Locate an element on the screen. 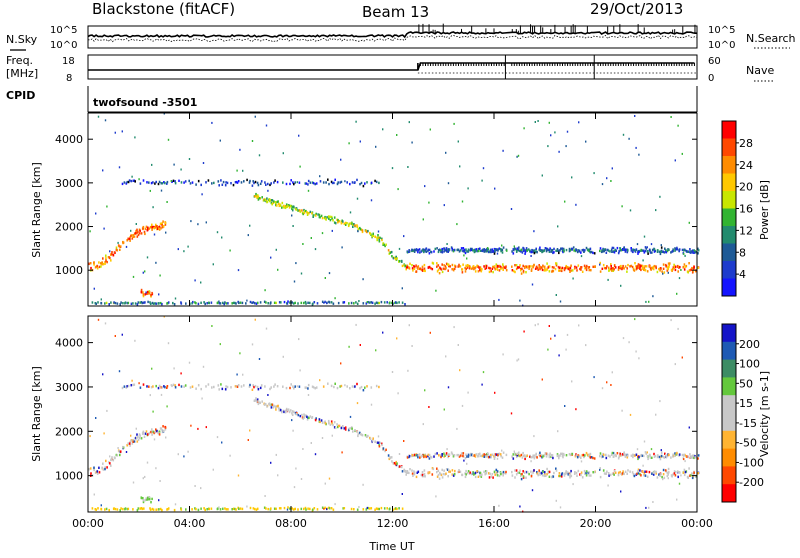 Image resolution: width=800 pixels, height=558 pixels. freq-tick-bottom: 8 is located at coordinates (69, 78).